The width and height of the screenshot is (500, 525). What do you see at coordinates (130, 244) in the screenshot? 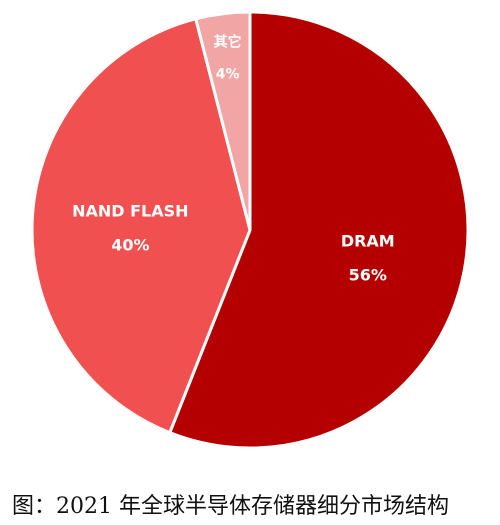
I see `pie-slice-value-1: 40%` at bounding box center [130, 244].